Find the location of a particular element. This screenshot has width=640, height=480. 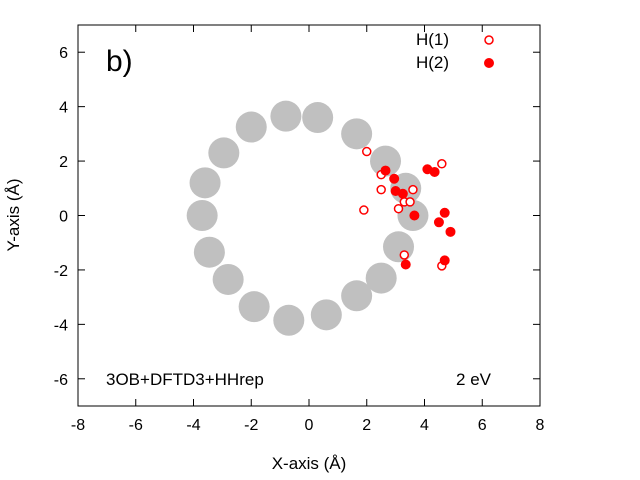

x-tick-label: 4 is located at coordinates (424, 425).